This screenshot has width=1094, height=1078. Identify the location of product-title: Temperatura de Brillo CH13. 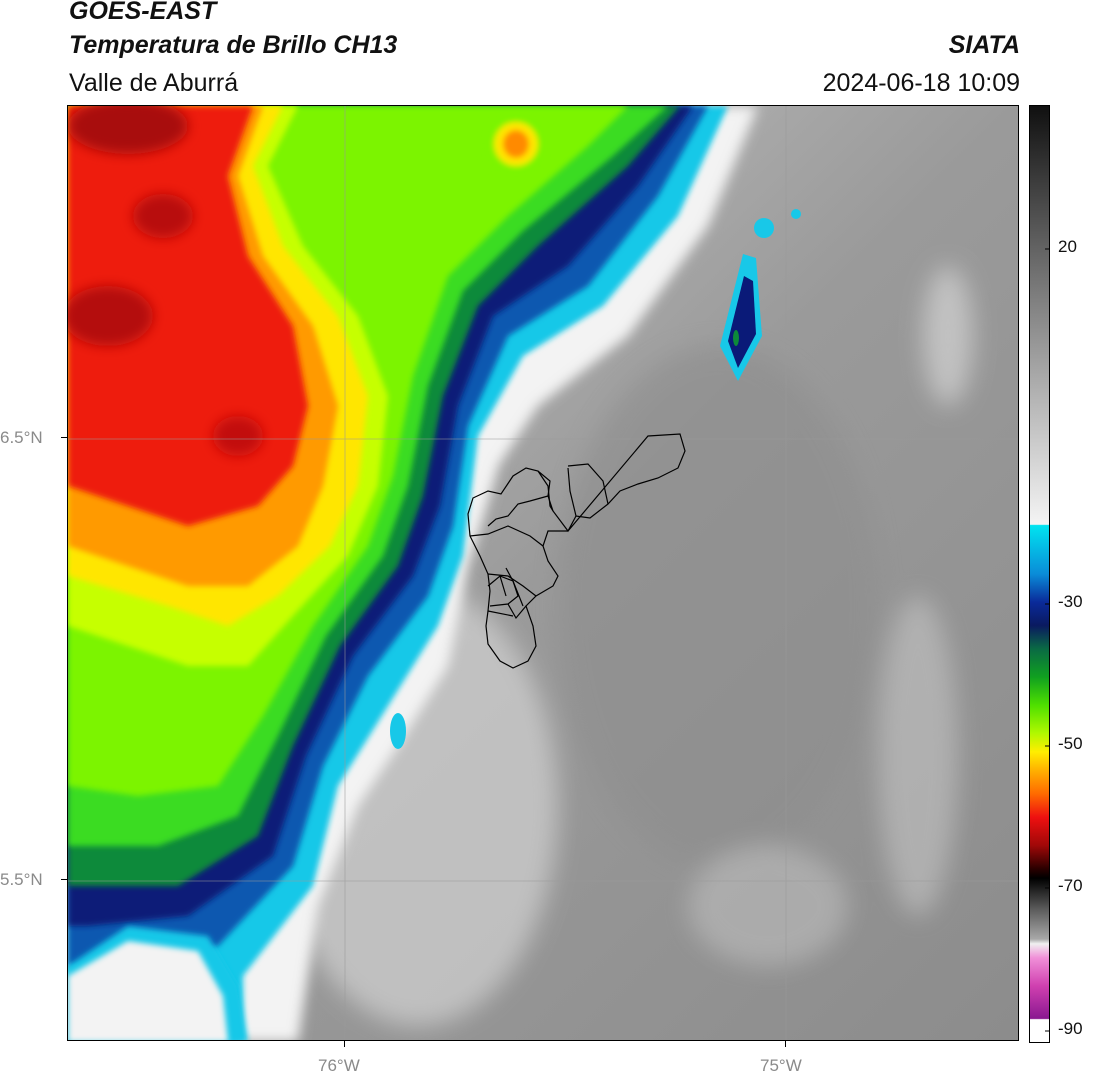
(233, 45).